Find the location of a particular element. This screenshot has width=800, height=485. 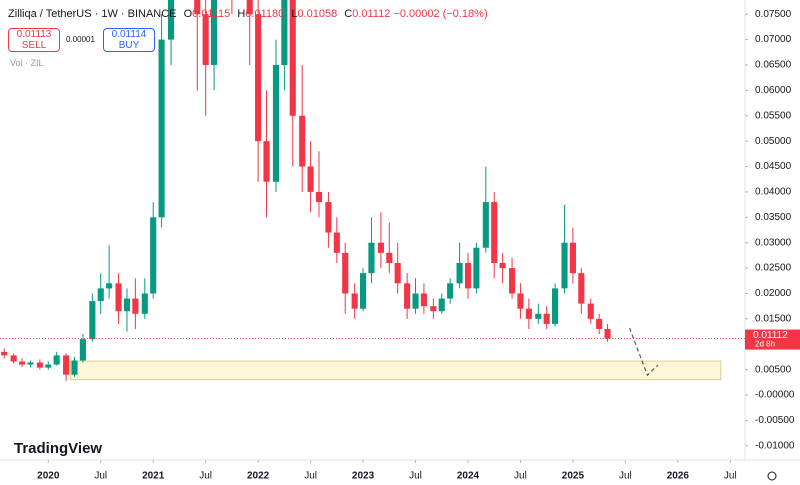

c-value: 0.01112 is located at coordinates (371, 14).